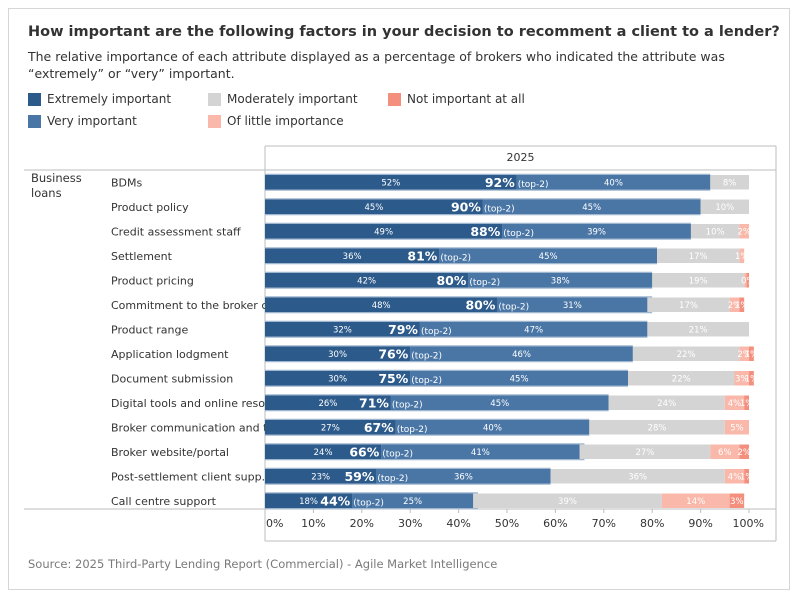 This screenshot has height=600, width=800. Describe the element at coordinates (82, 121) in the screenshot. I see `legend-item-very-important: Very important` at that location.